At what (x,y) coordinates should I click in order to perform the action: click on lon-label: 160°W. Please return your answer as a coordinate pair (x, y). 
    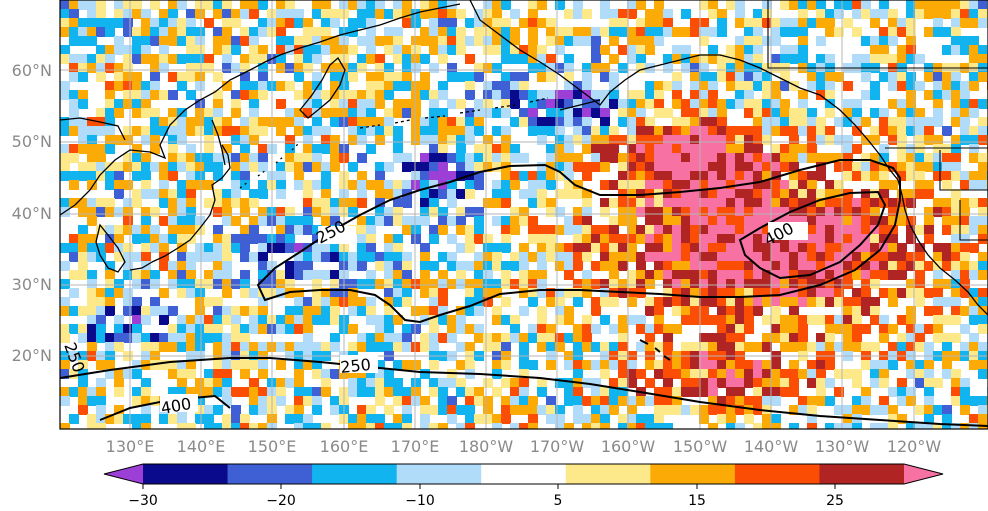
    Looking at the image, I should click on (628, 446).